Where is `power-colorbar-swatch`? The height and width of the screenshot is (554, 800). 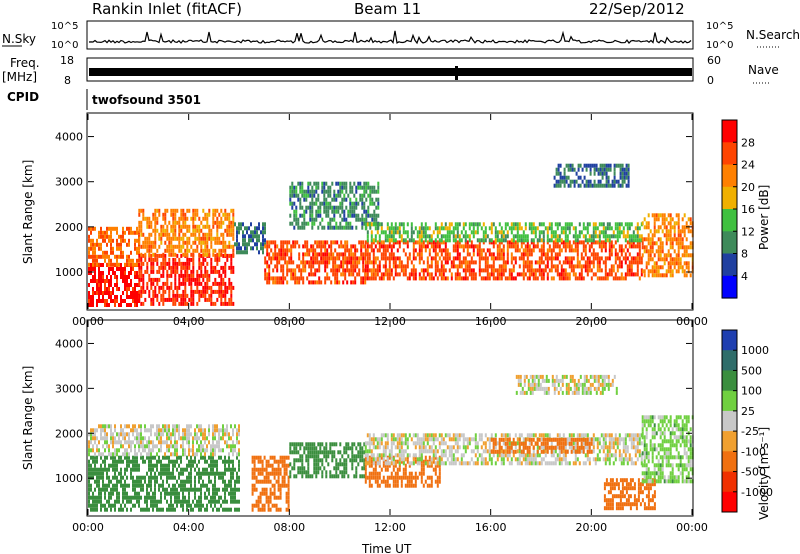 power-colorbar-swatch is located at coordinates (729, 198).